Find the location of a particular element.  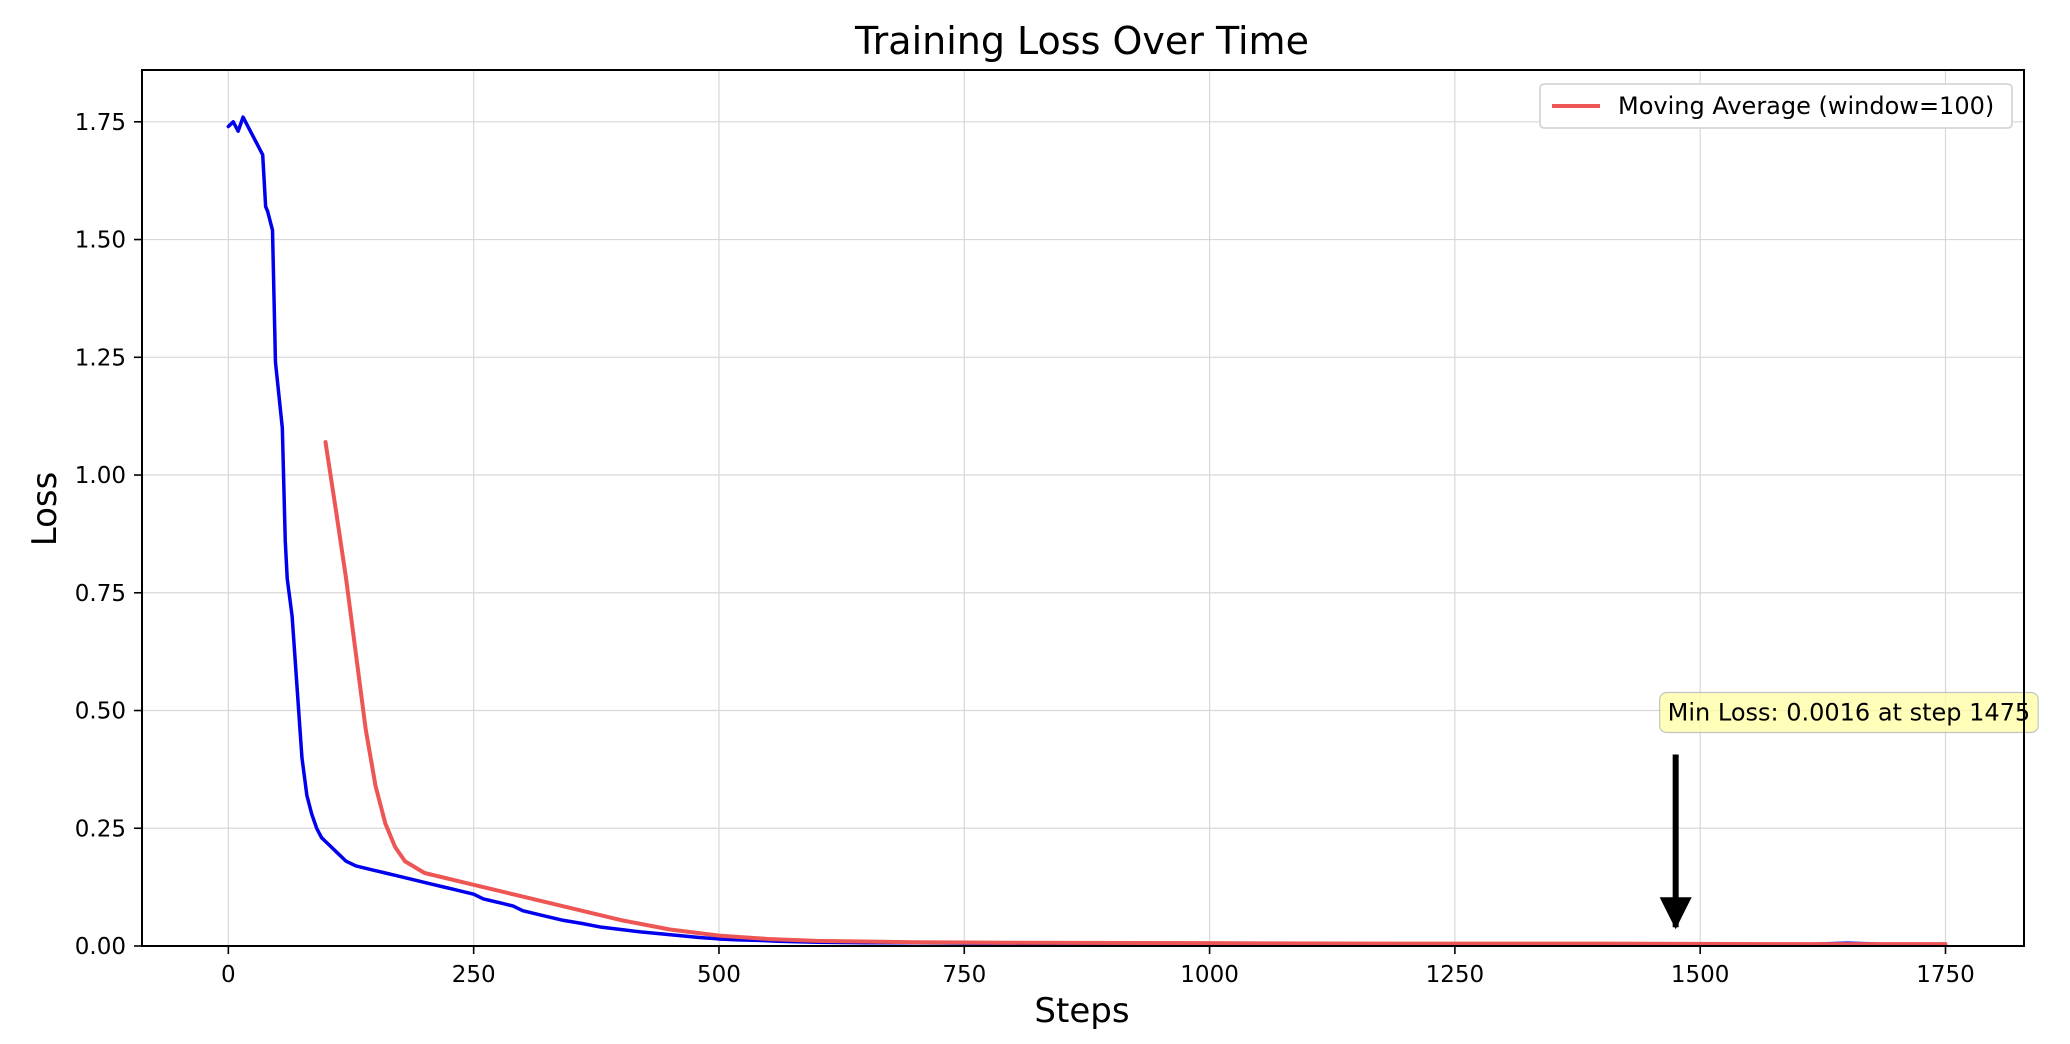

x-tick-label-1000: 1000 is located at coordinates (1209, 975).